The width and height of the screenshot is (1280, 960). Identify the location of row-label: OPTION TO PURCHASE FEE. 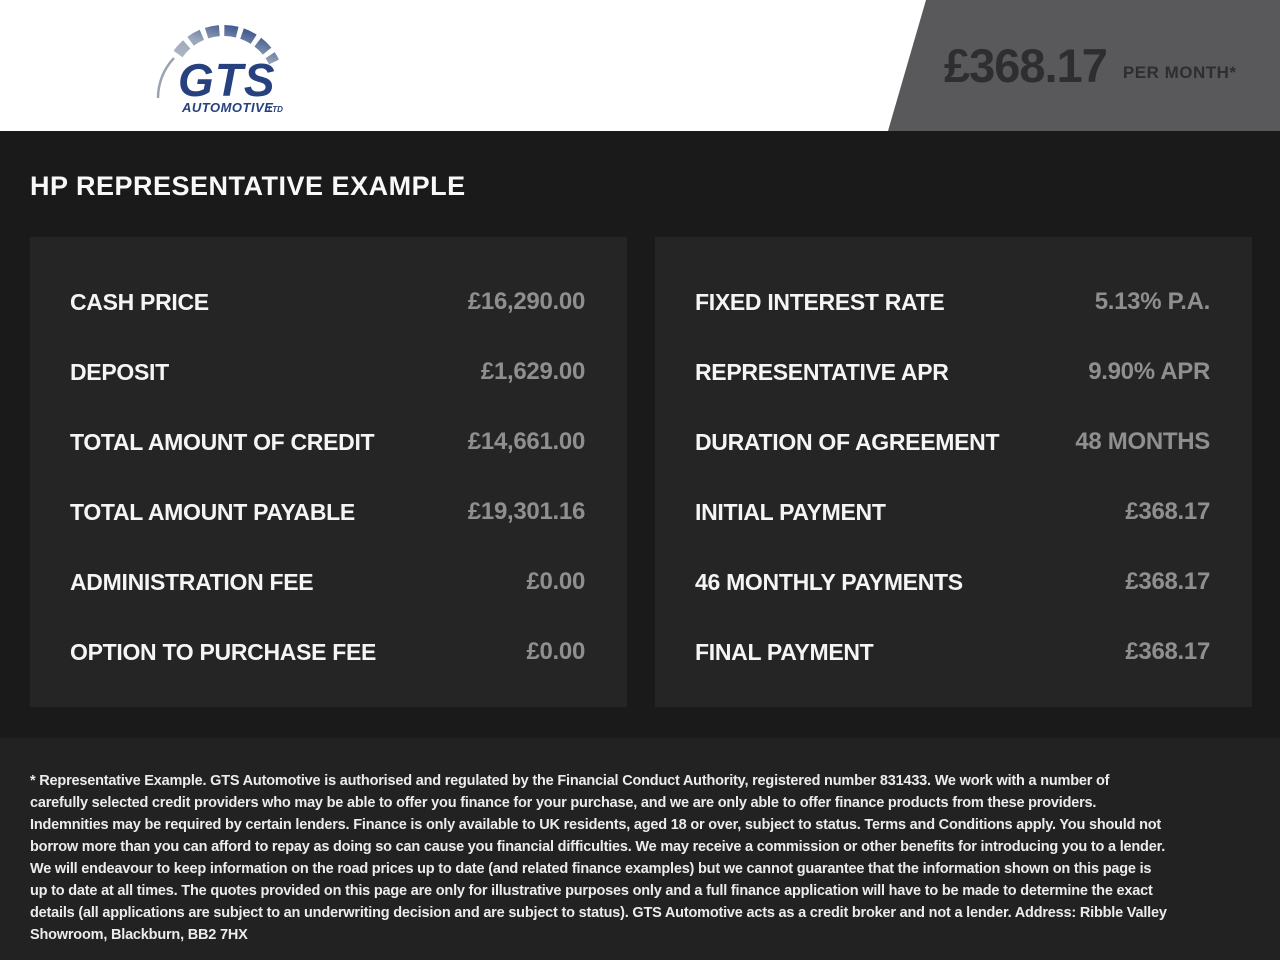
(223, 651).